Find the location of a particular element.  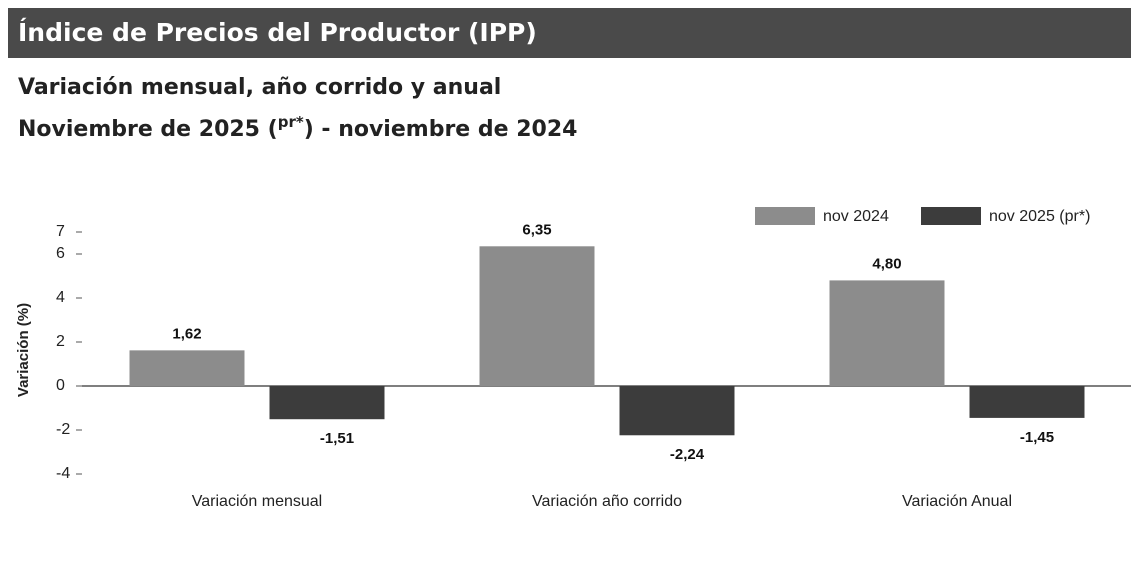

header-bar is located at coordinates (569, 33).